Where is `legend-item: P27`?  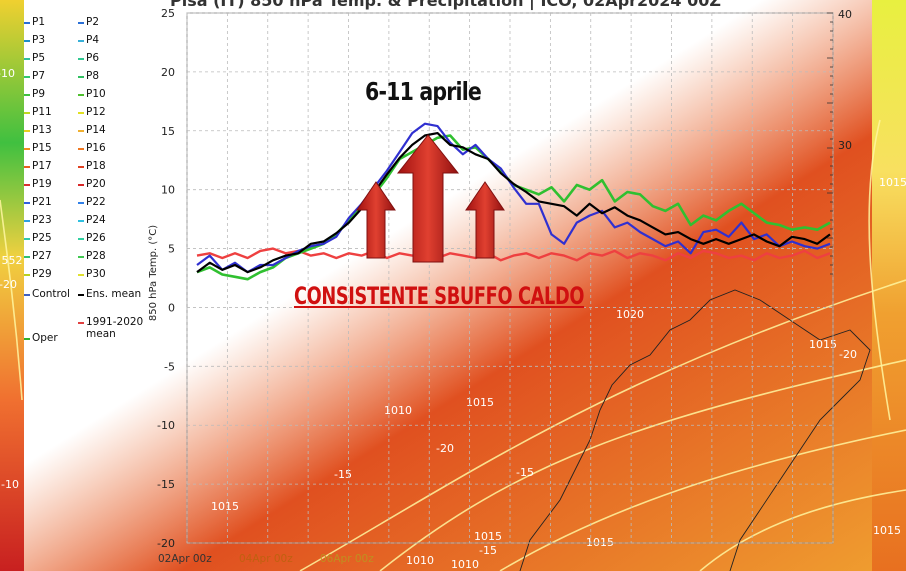
legend-item: P27 is located at coordinates (38, 256).